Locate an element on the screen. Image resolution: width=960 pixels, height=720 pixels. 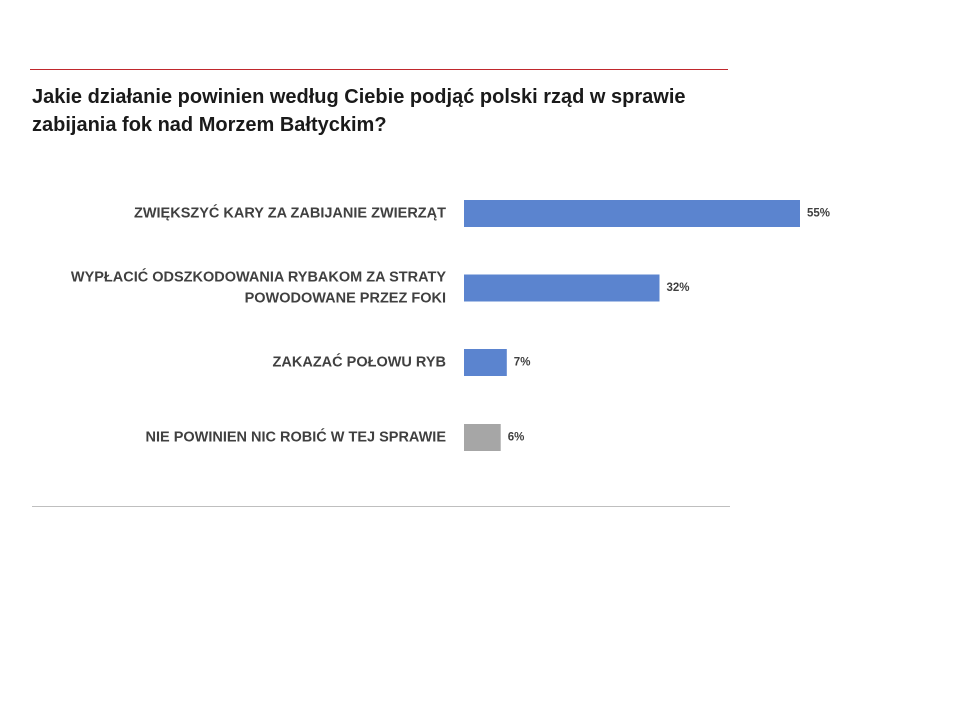
value-label-3: 7% is located at coordinates (522, 363).